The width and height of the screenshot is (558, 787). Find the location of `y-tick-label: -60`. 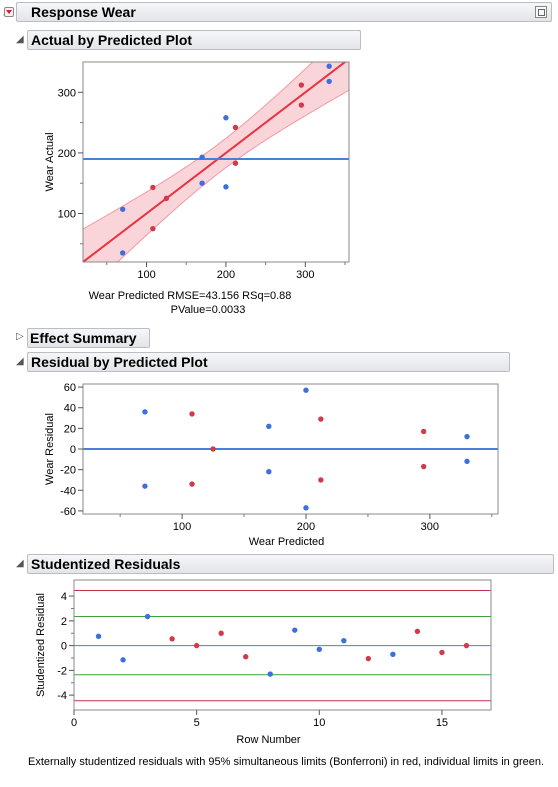

y-tick-label: -60 is located at coordinates (68, 512).